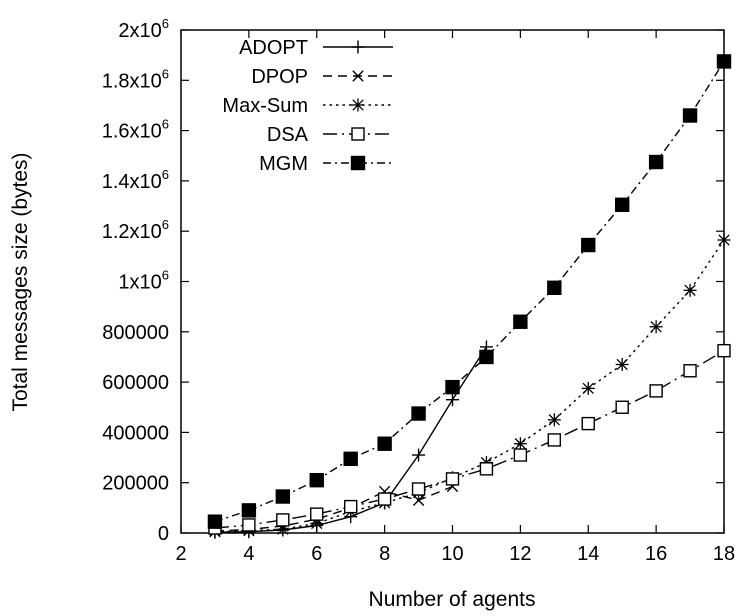 This screenshot has width=745, height=616. What do you see at coordinates (316, 554) in the screenshot?
I see `x-tick-label: 6` at bounding box center [316, 554].